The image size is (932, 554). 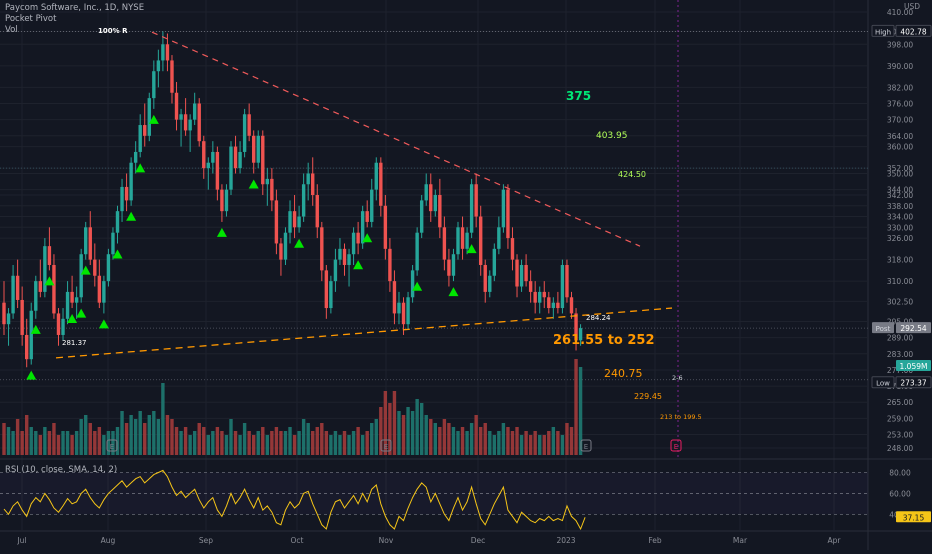 What do you see at coordinates (565, 540) in the screenshot?
I see `time-axis-label: 2023` at bounding box center [565, 540].